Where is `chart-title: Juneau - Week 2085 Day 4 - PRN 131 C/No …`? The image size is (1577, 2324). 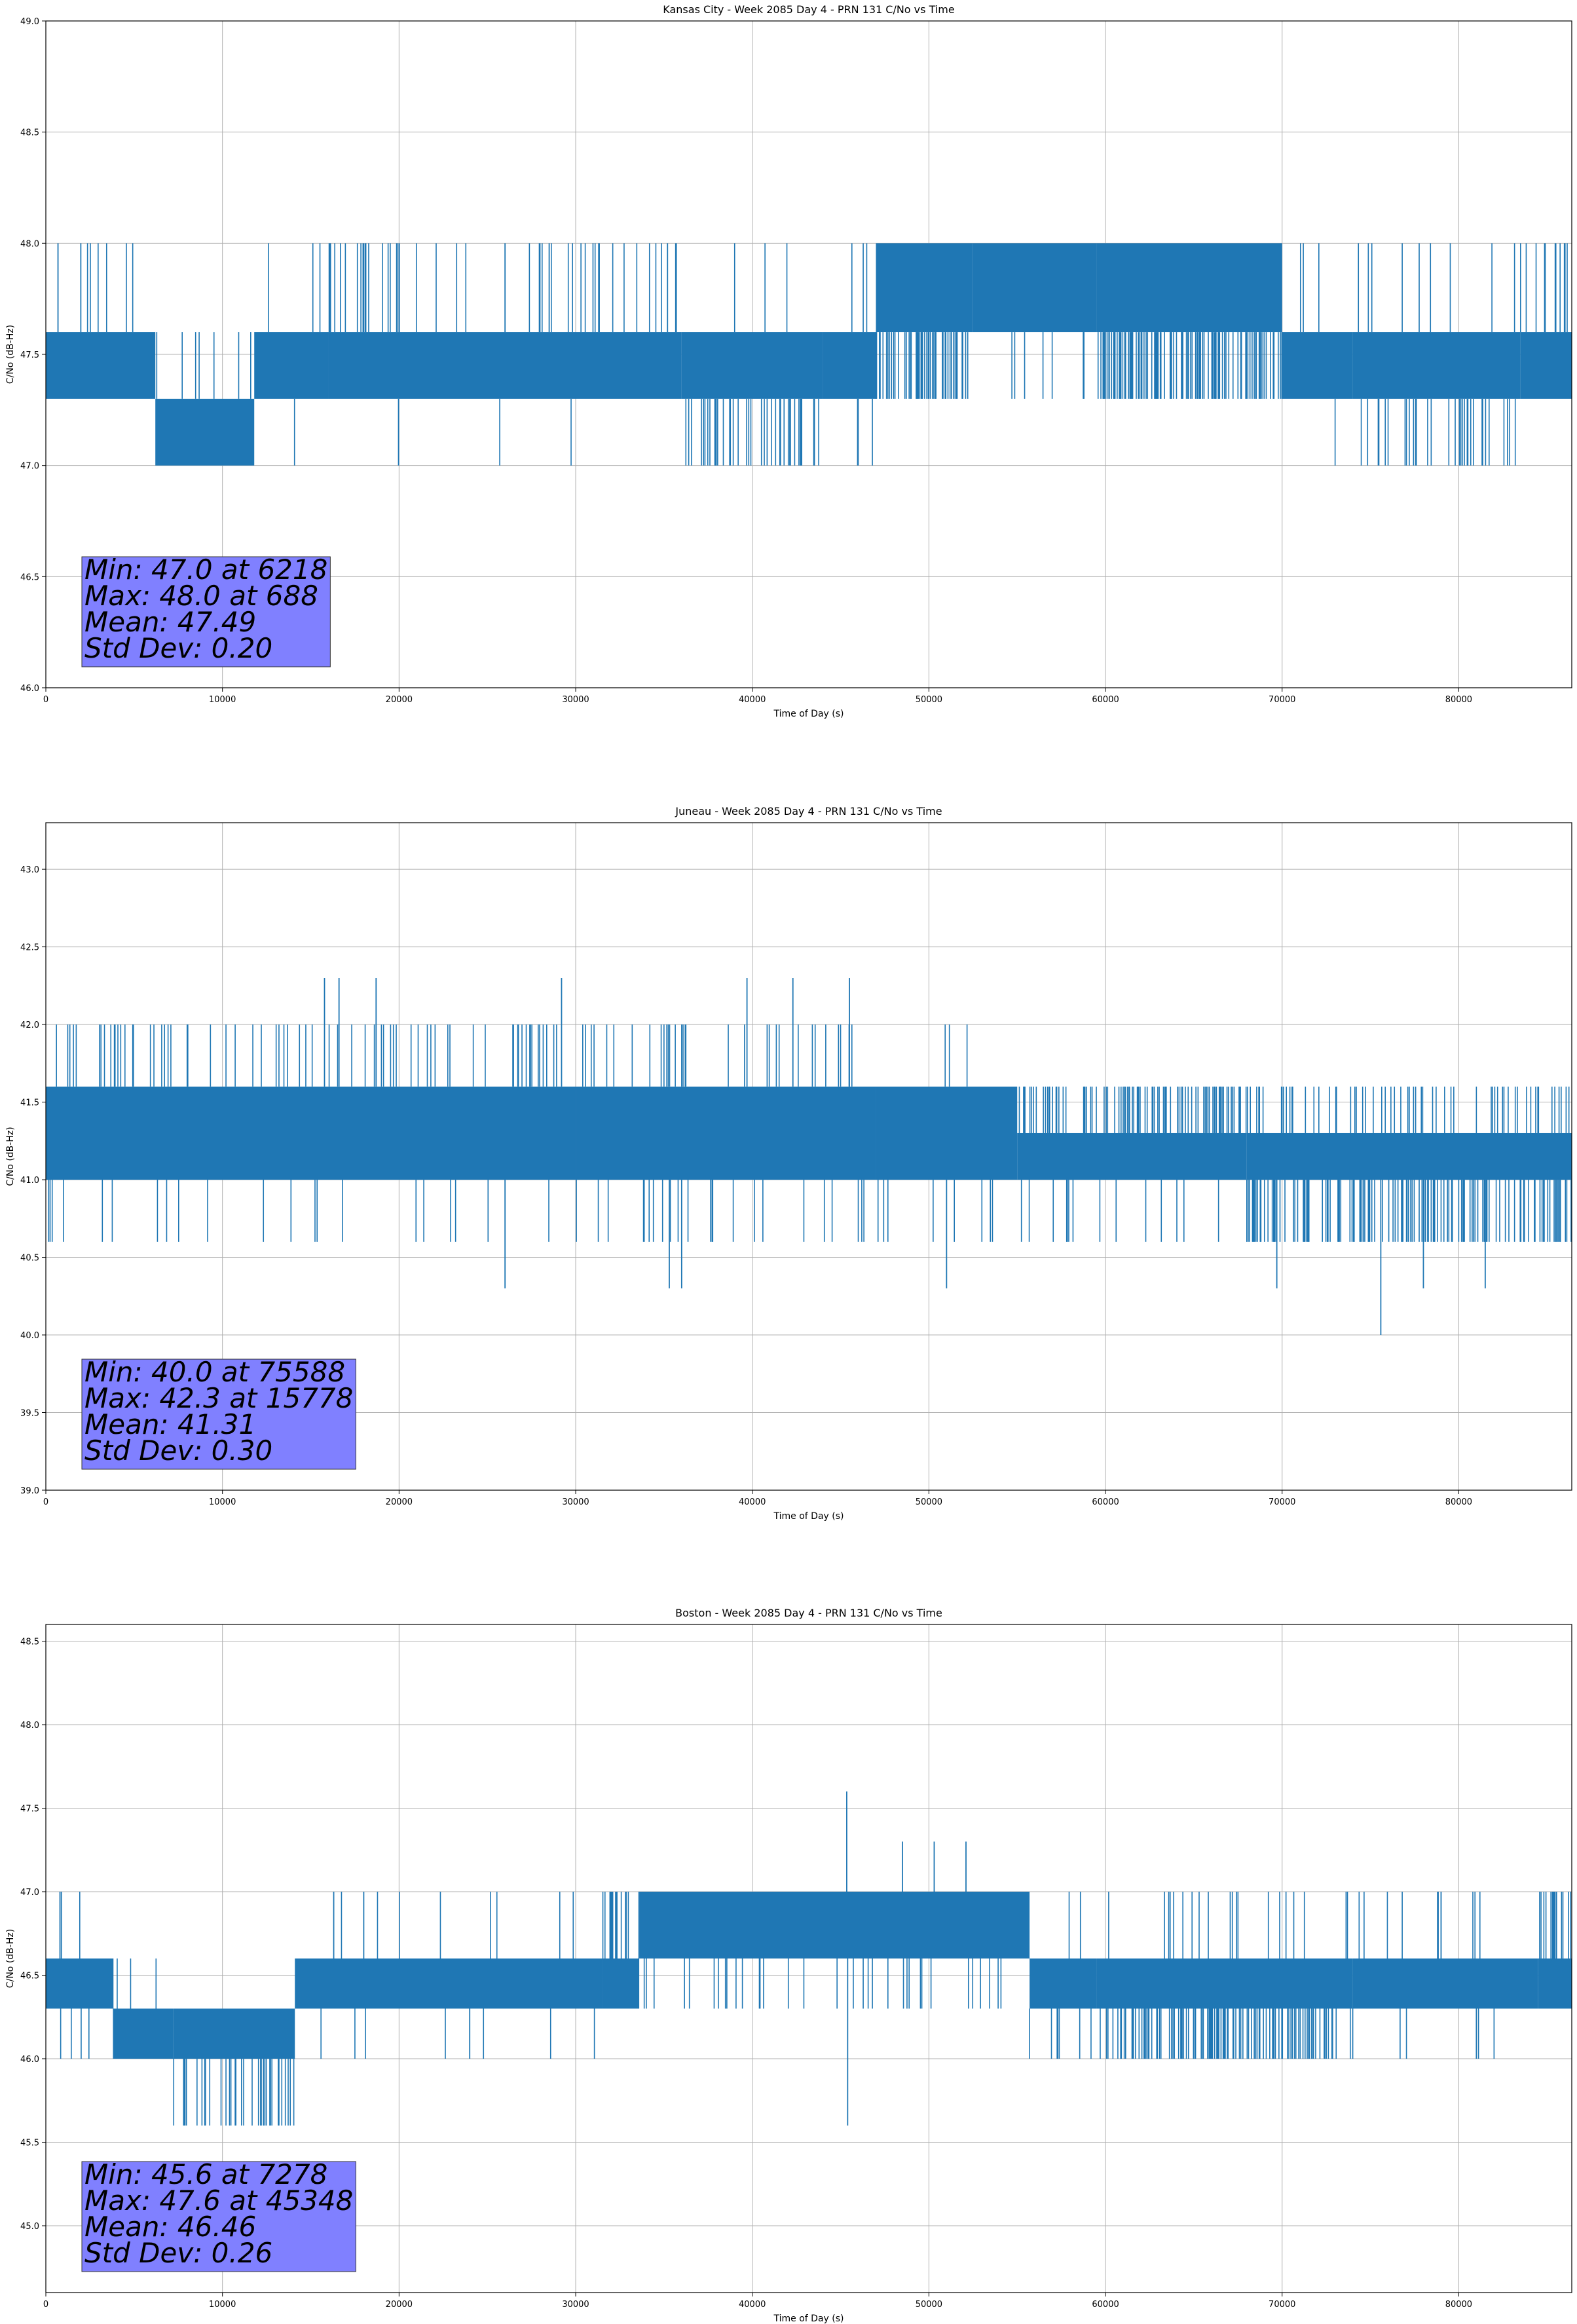 chart-title: Juneau - Week 2085 Day 4 - PRN 131 C/No … is located at coordinates (808, 811).